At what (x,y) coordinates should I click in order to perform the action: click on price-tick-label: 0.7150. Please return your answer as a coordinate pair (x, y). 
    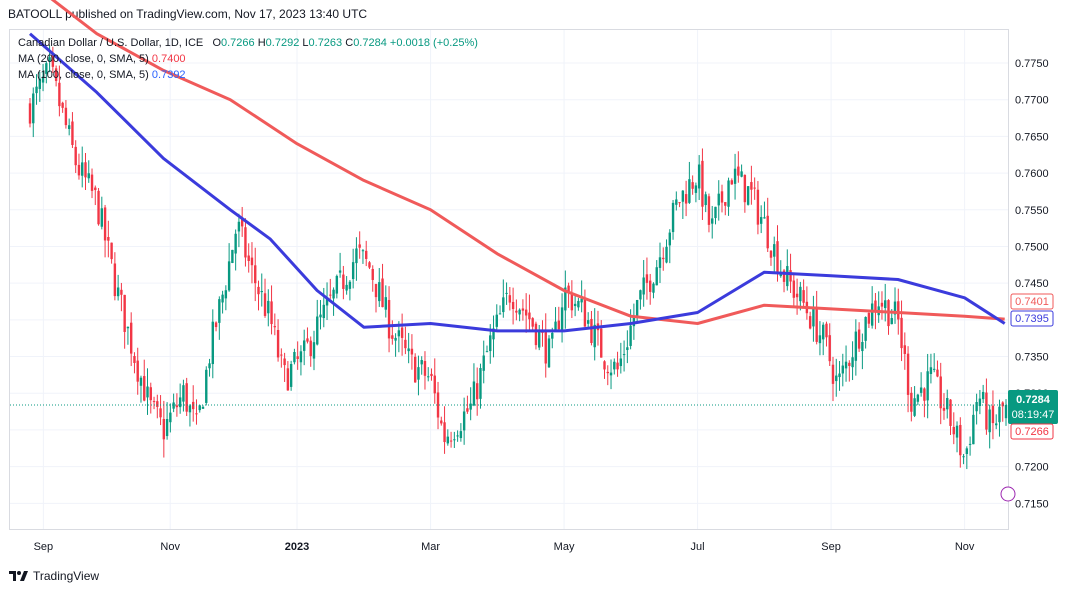
    Looking at the image, I should click on (1032, 504).